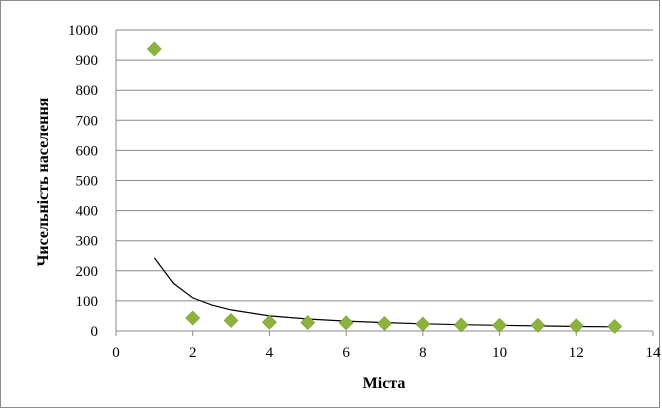  I want to click on y-tick-label: 300, so click(87, 242).